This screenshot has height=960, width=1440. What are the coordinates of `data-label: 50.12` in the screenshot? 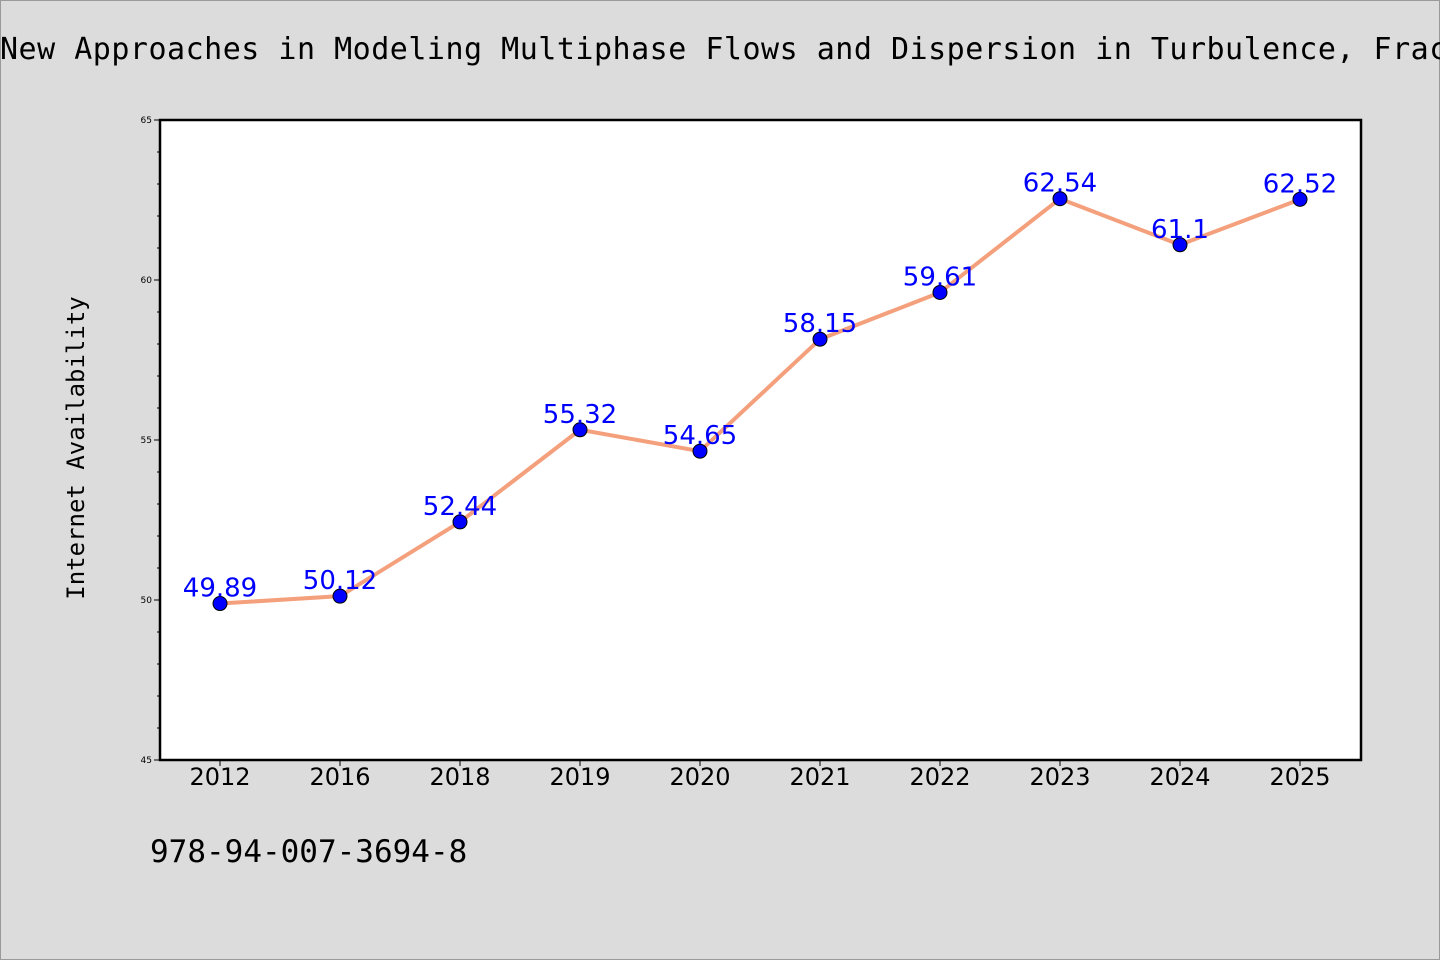 It's located at (340, 581).